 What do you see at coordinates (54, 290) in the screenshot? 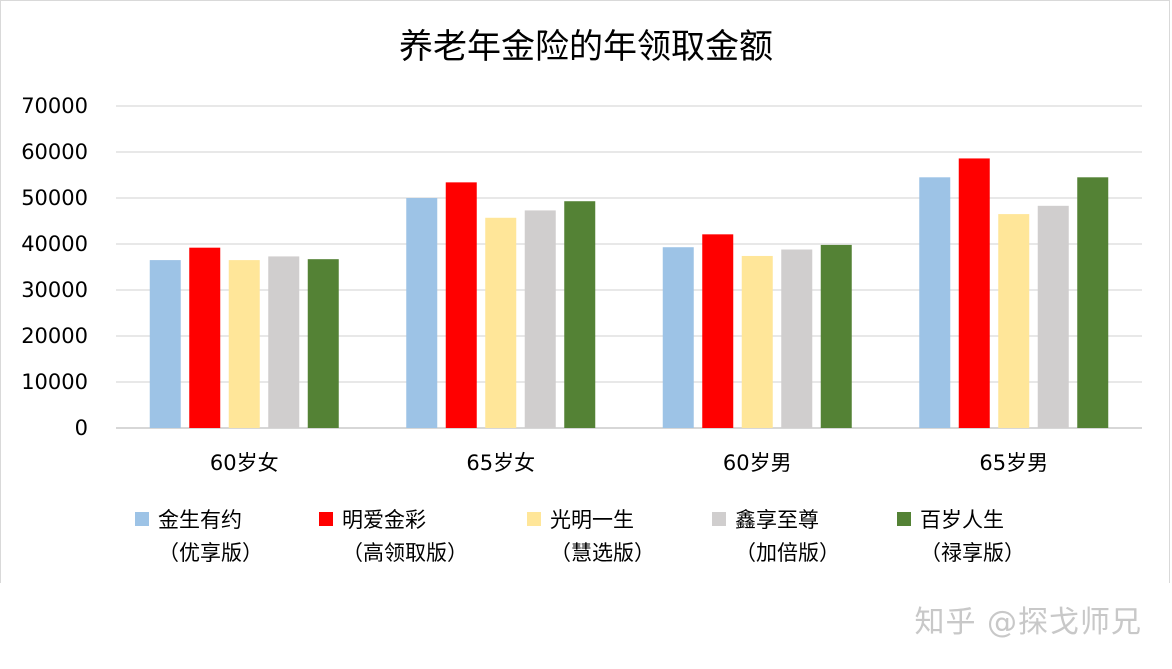
I see `y-tick-label: 30000` at bounding box center [54, 290].